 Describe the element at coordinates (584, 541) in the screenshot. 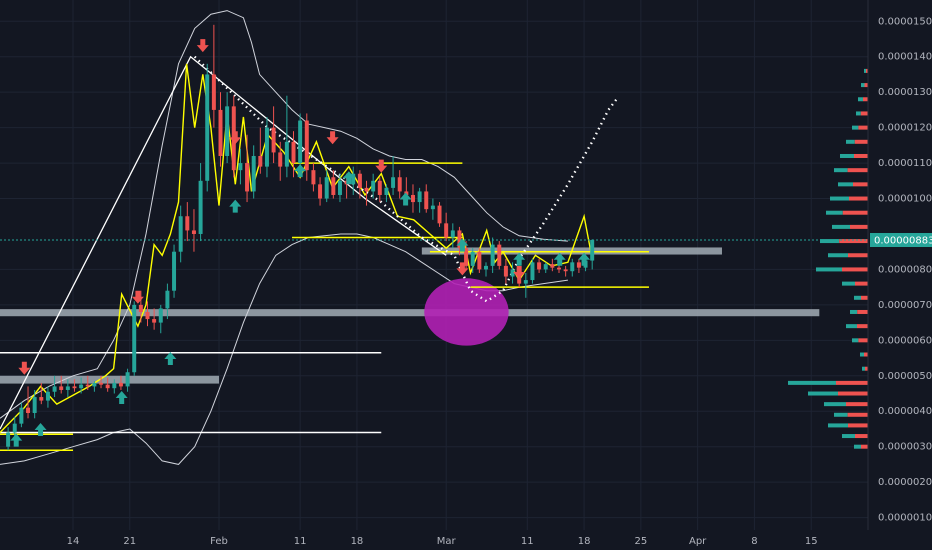

I see `x-tick-label: 18` at that location.